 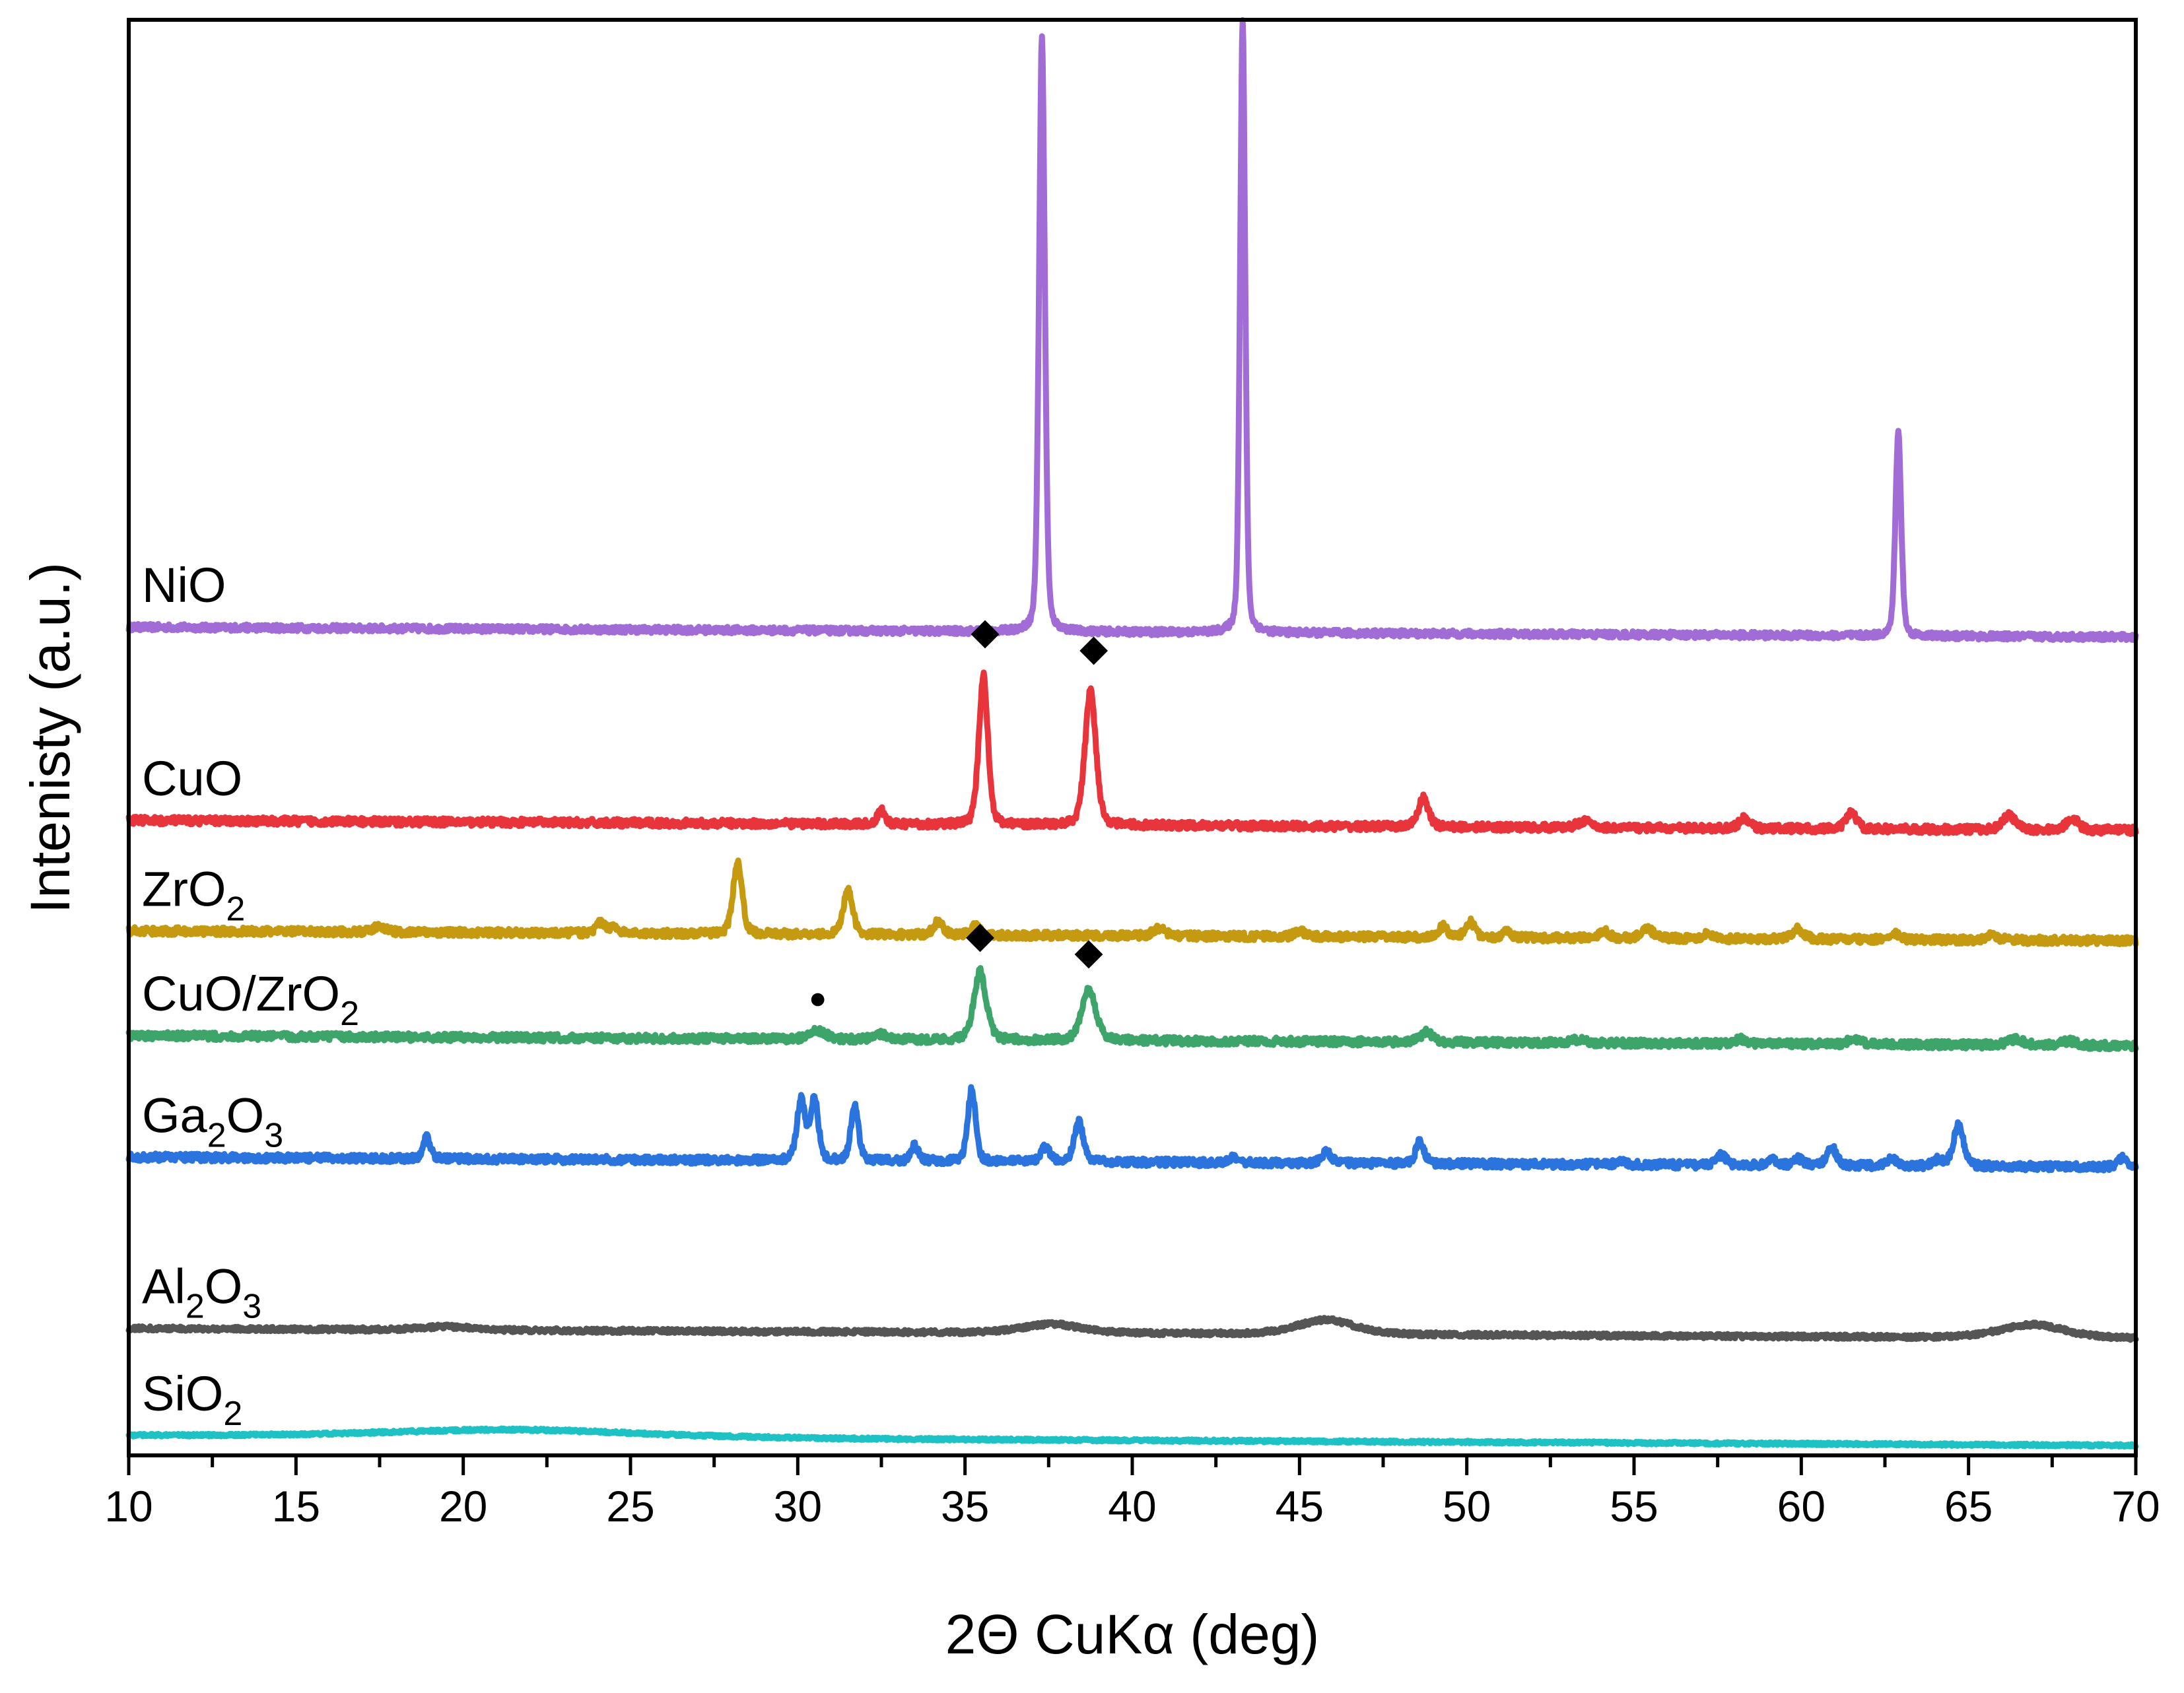 What do you see at coordinates (965, 1506) in the screenshot?
I see `x-tick-label: 35` at bounding box center [965, 1506].